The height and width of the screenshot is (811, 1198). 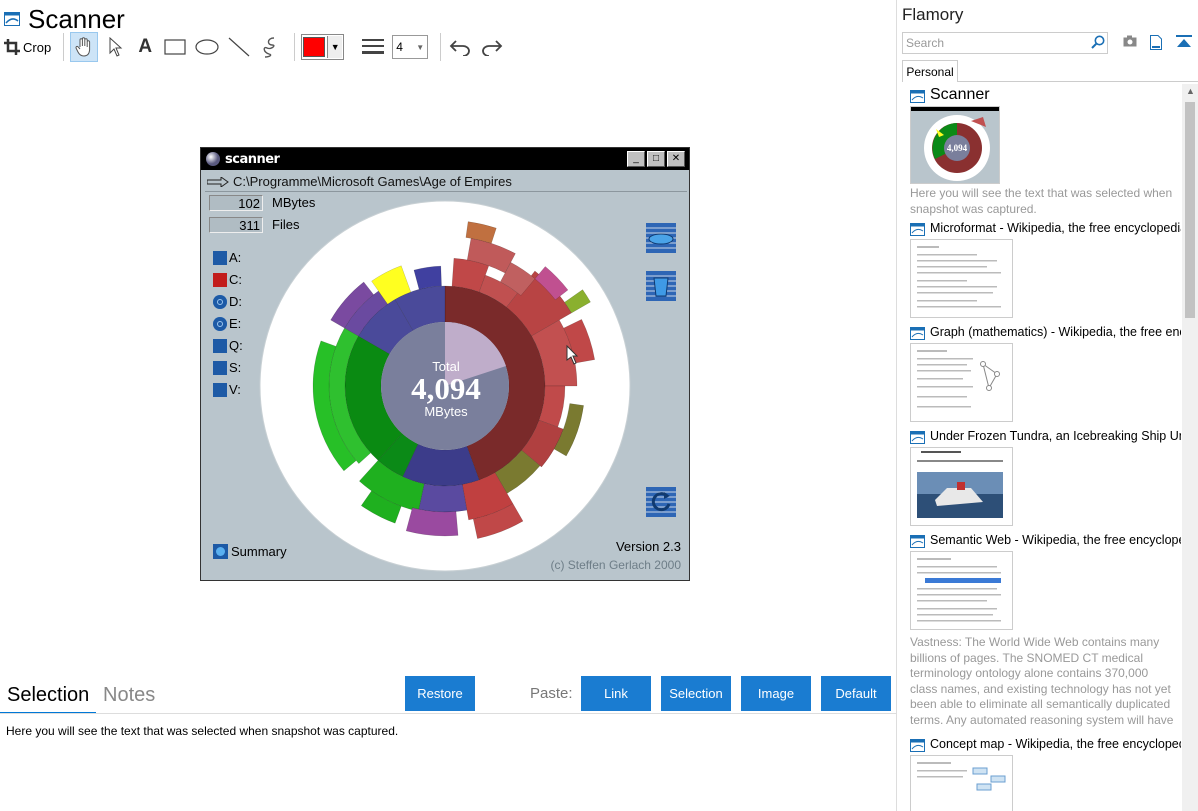 I want to click on line-icon, so click(x=239, y=47).